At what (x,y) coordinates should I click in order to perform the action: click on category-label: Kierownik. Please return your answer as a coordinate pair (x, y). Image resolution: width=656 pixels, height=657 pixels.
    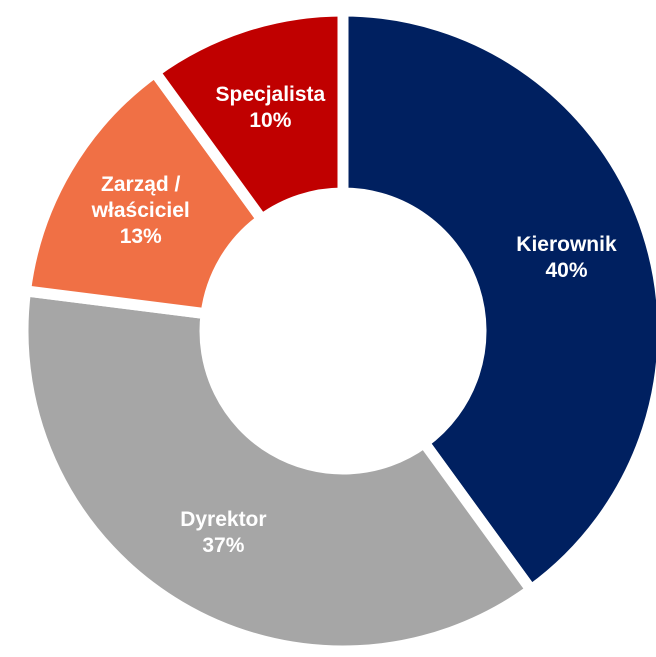
    Looking at the image, I should click on (566, 245).